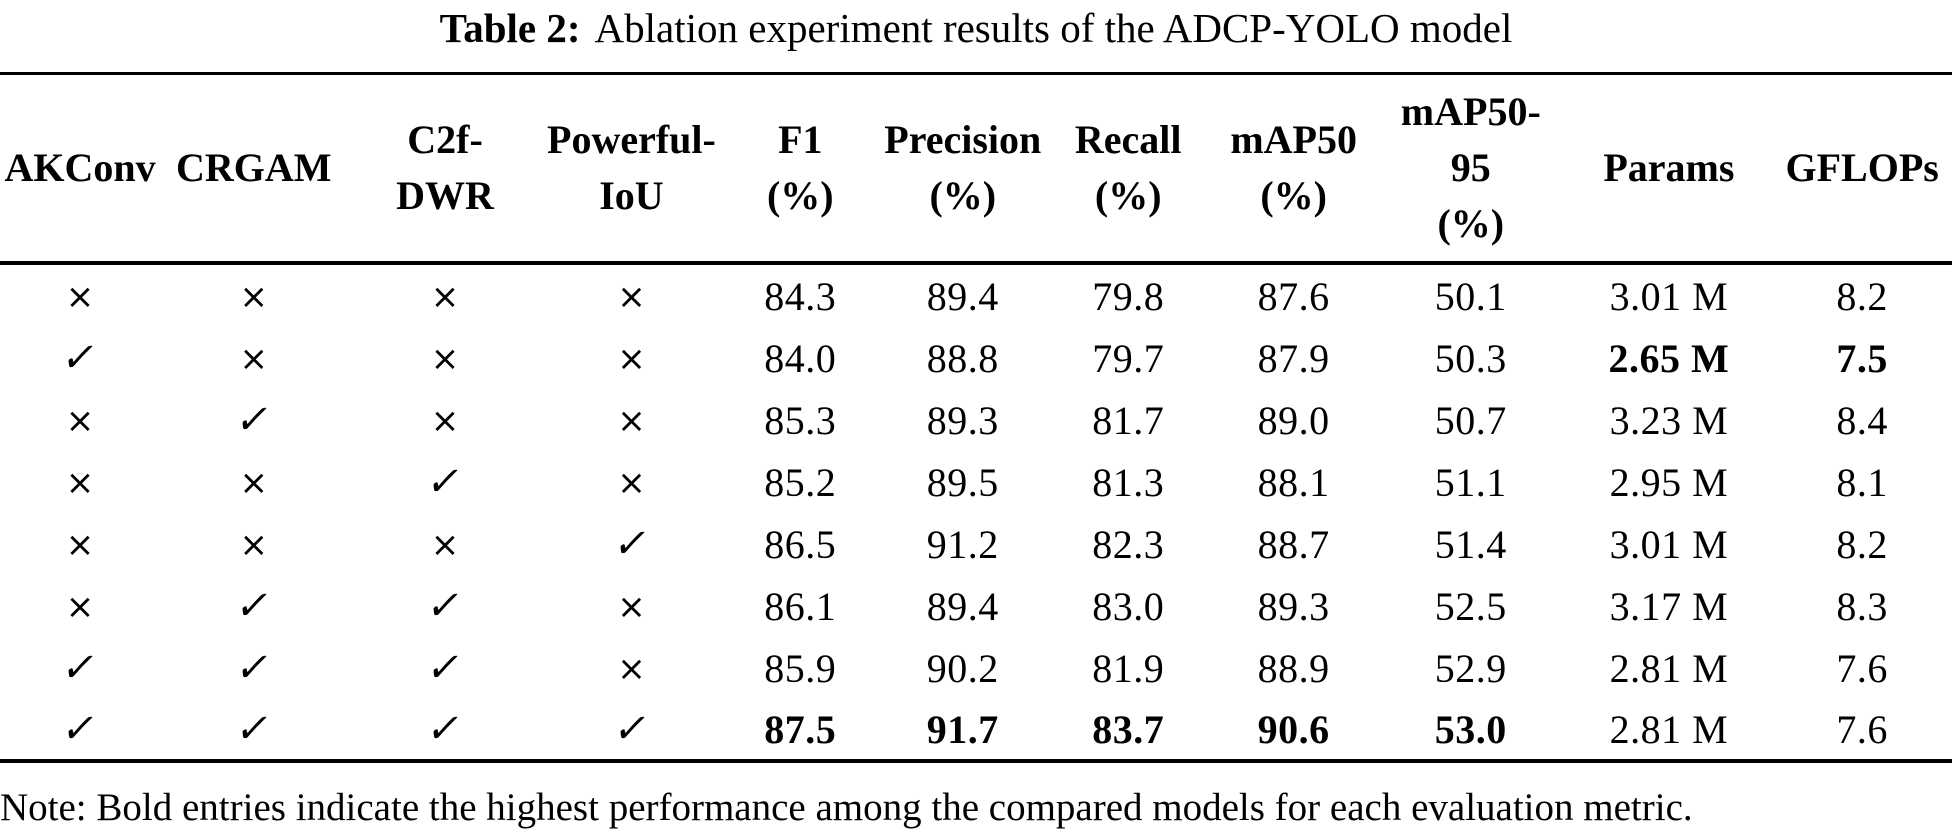 The image size is (1952, 830). I want to click on cell-value: 84.0, so click(800, 358).